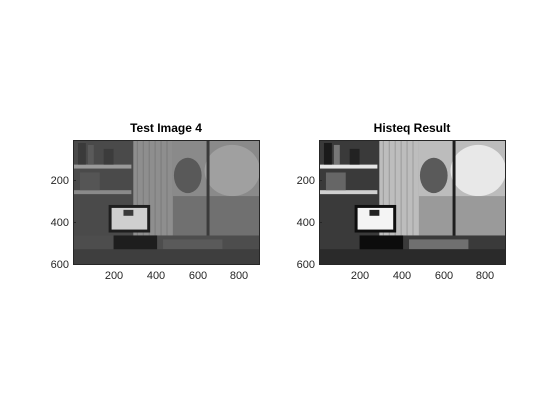 The width and height of the screenshot is (560, 420). Describe the element at coordinates (305, 181) in the screenshot. I see `right-ytick: 200` at that location.